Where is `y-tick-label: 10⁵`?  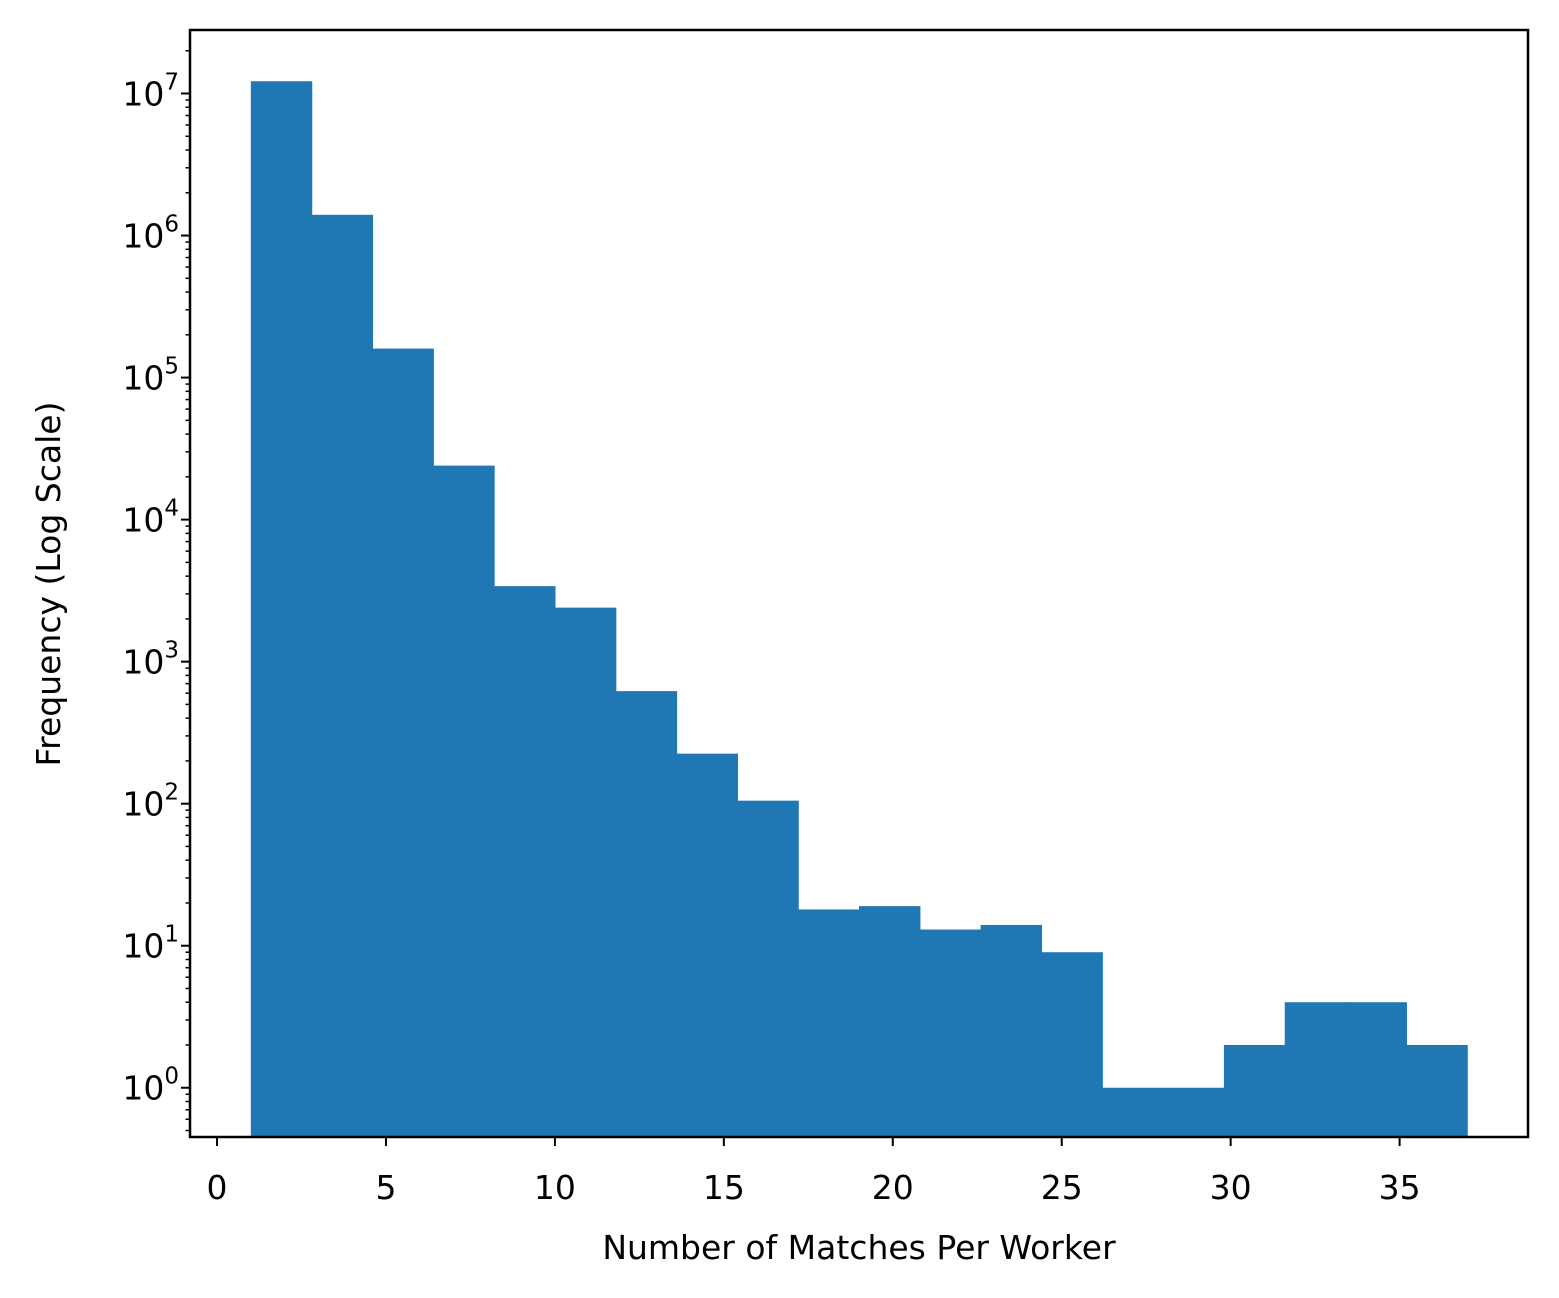
y-tick-label: 10⁵ is located at coordinates (150, 376).